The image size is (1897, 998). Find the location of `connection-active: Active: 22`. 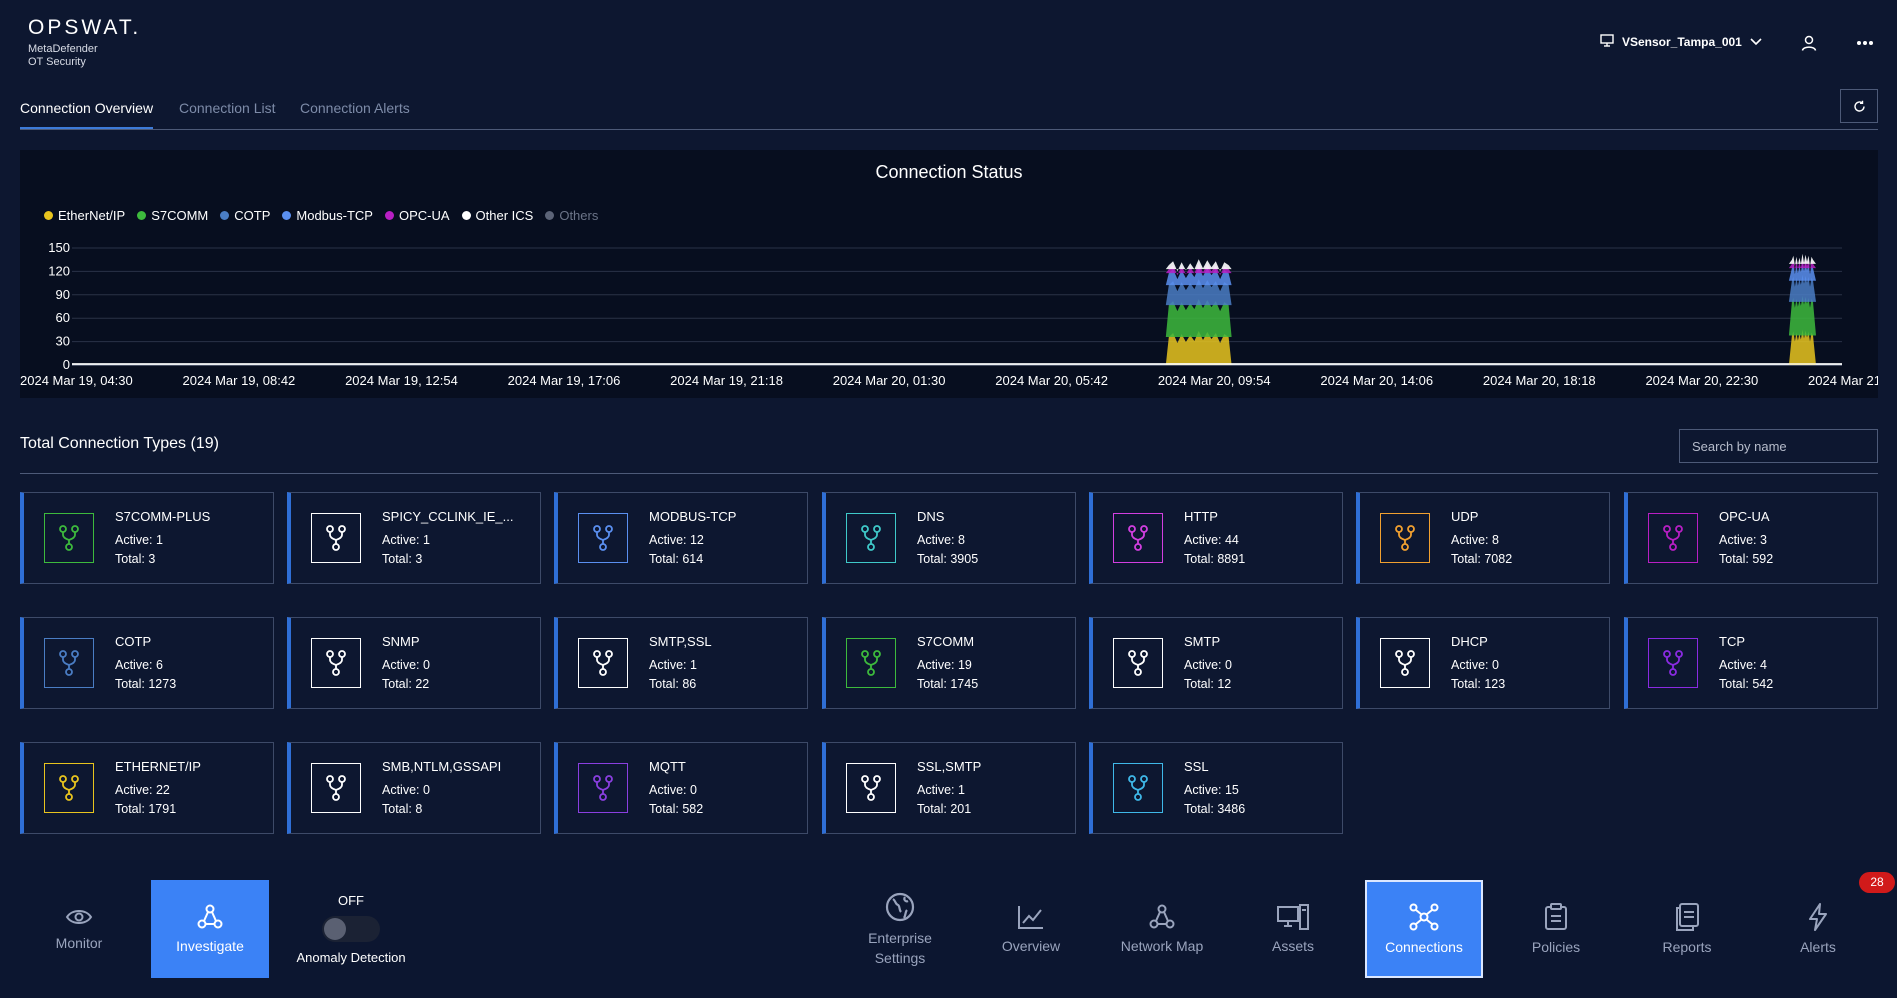

connection-active: Active: 22 is located at coordinates (142, 790).